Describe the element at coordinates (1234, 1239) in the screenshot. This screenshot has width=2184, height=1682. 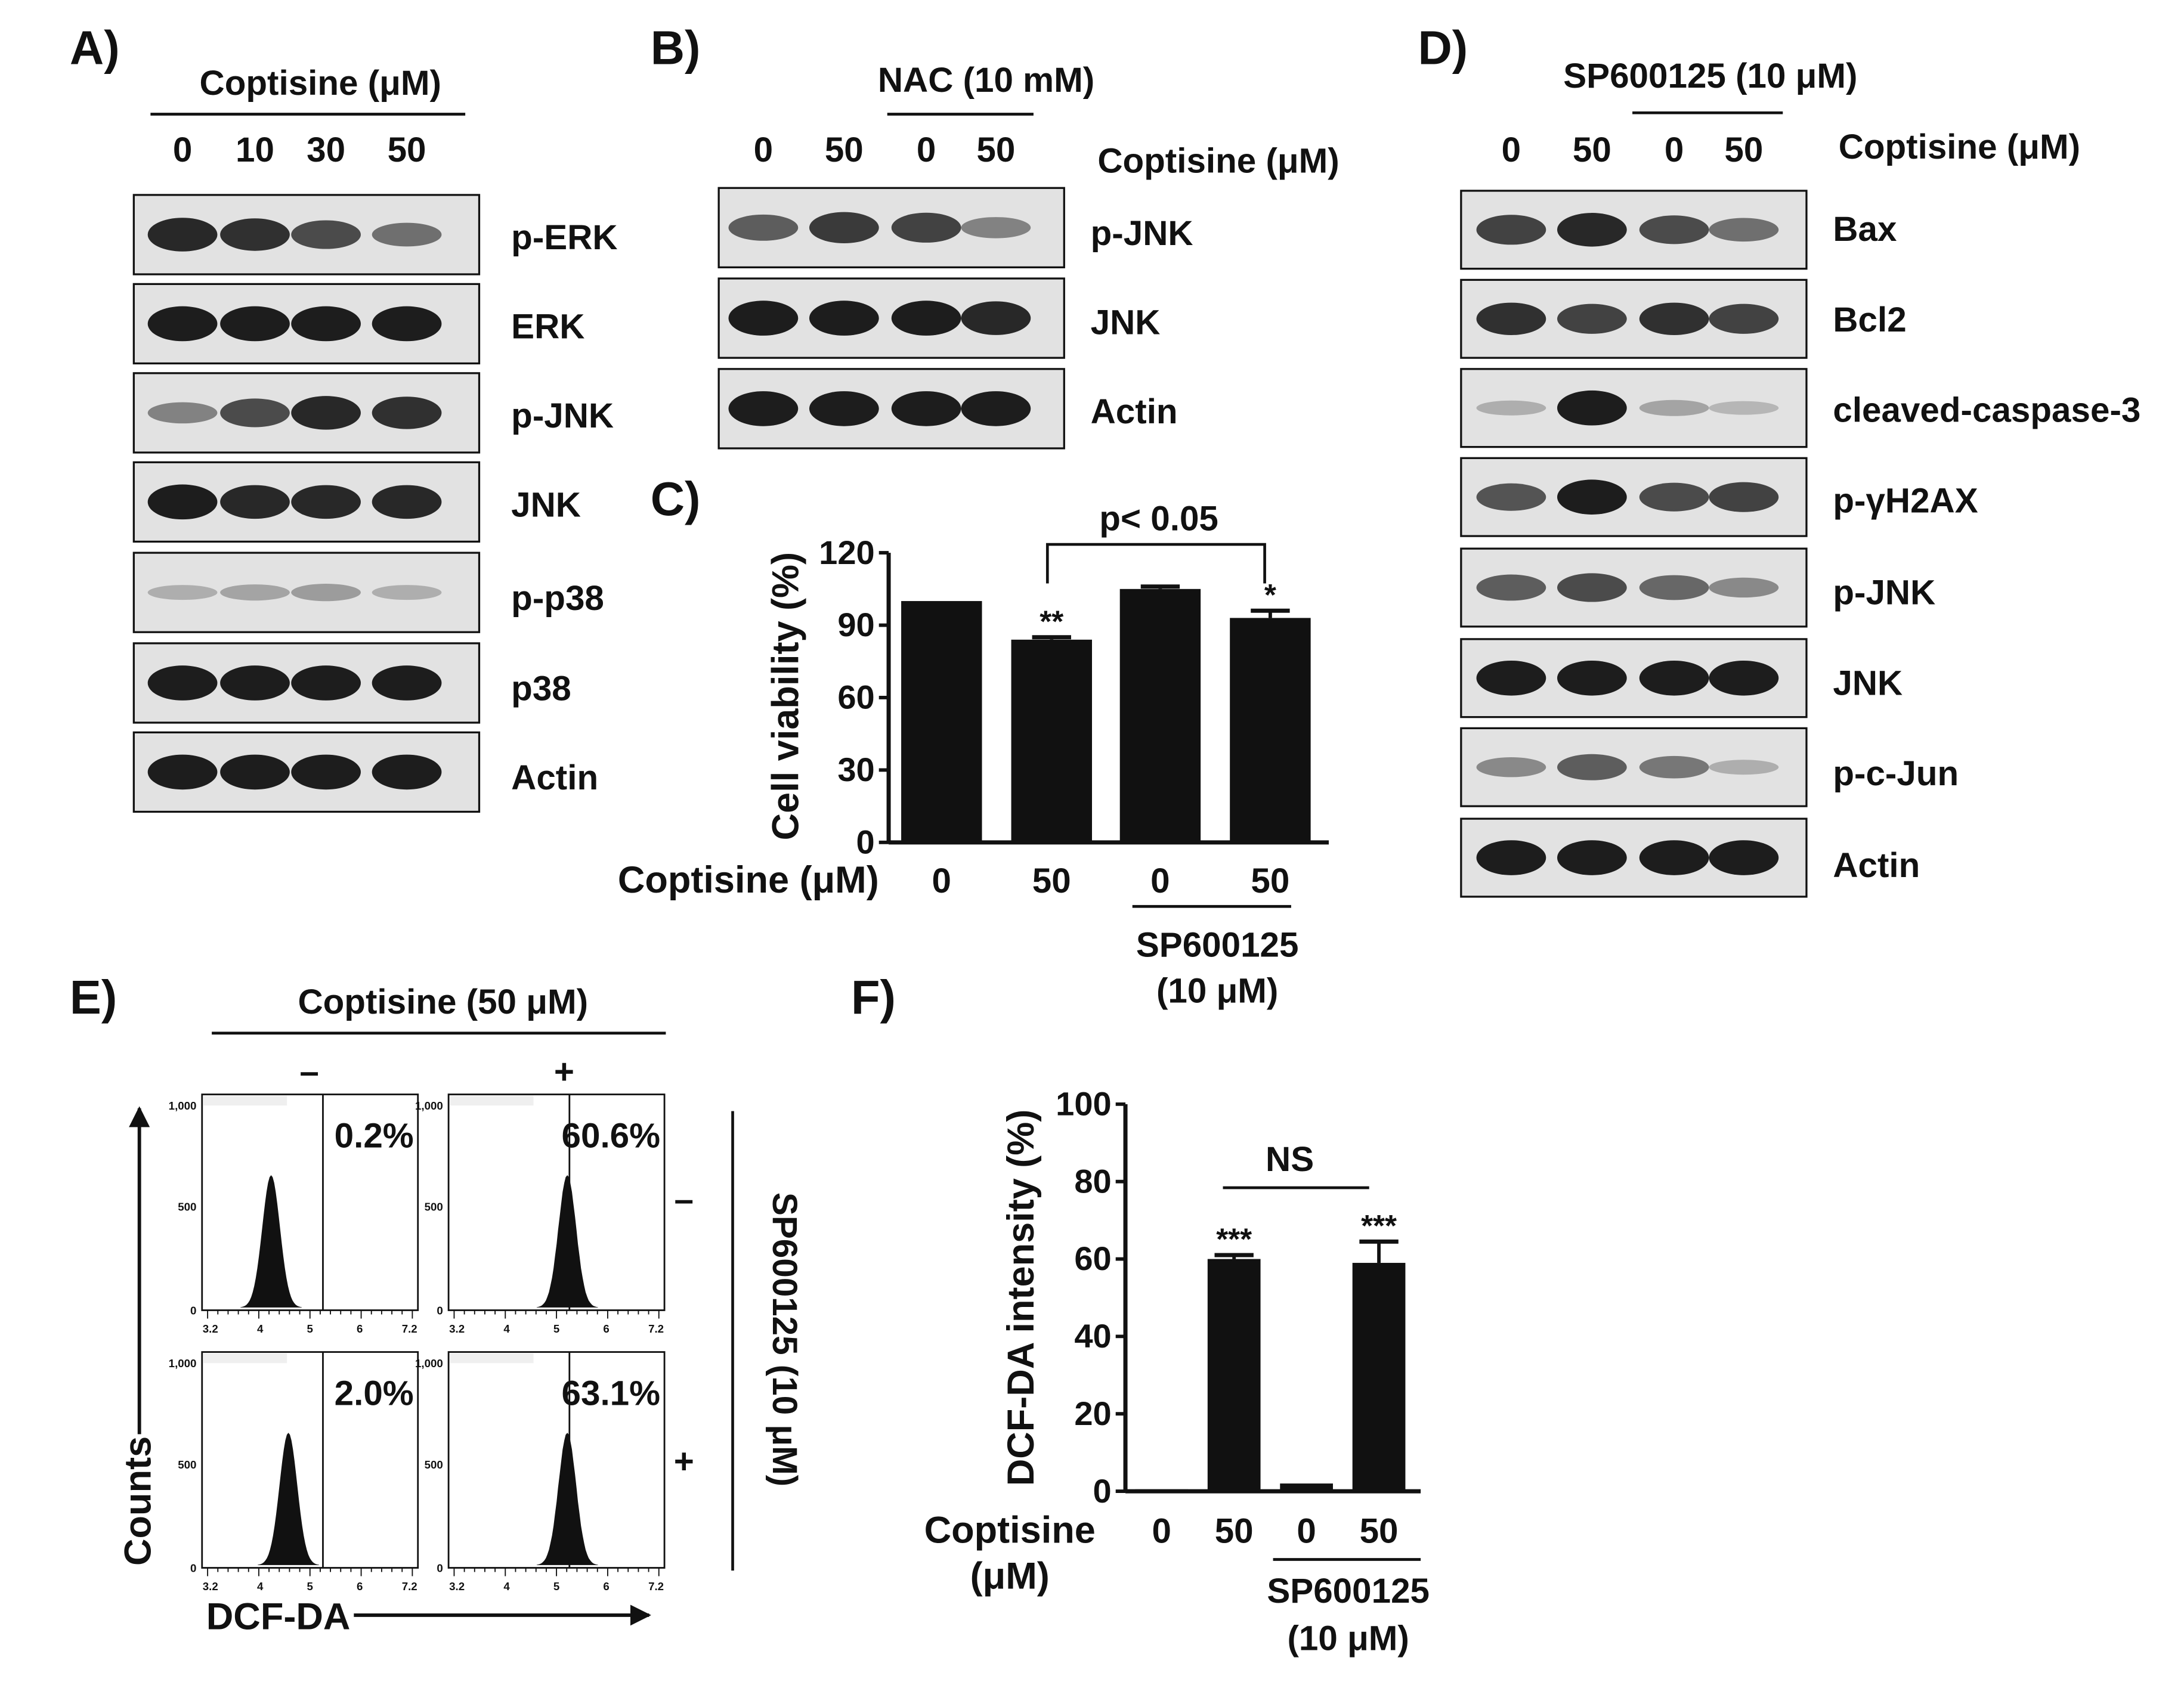
I see `significance-mark: ***` at that location.